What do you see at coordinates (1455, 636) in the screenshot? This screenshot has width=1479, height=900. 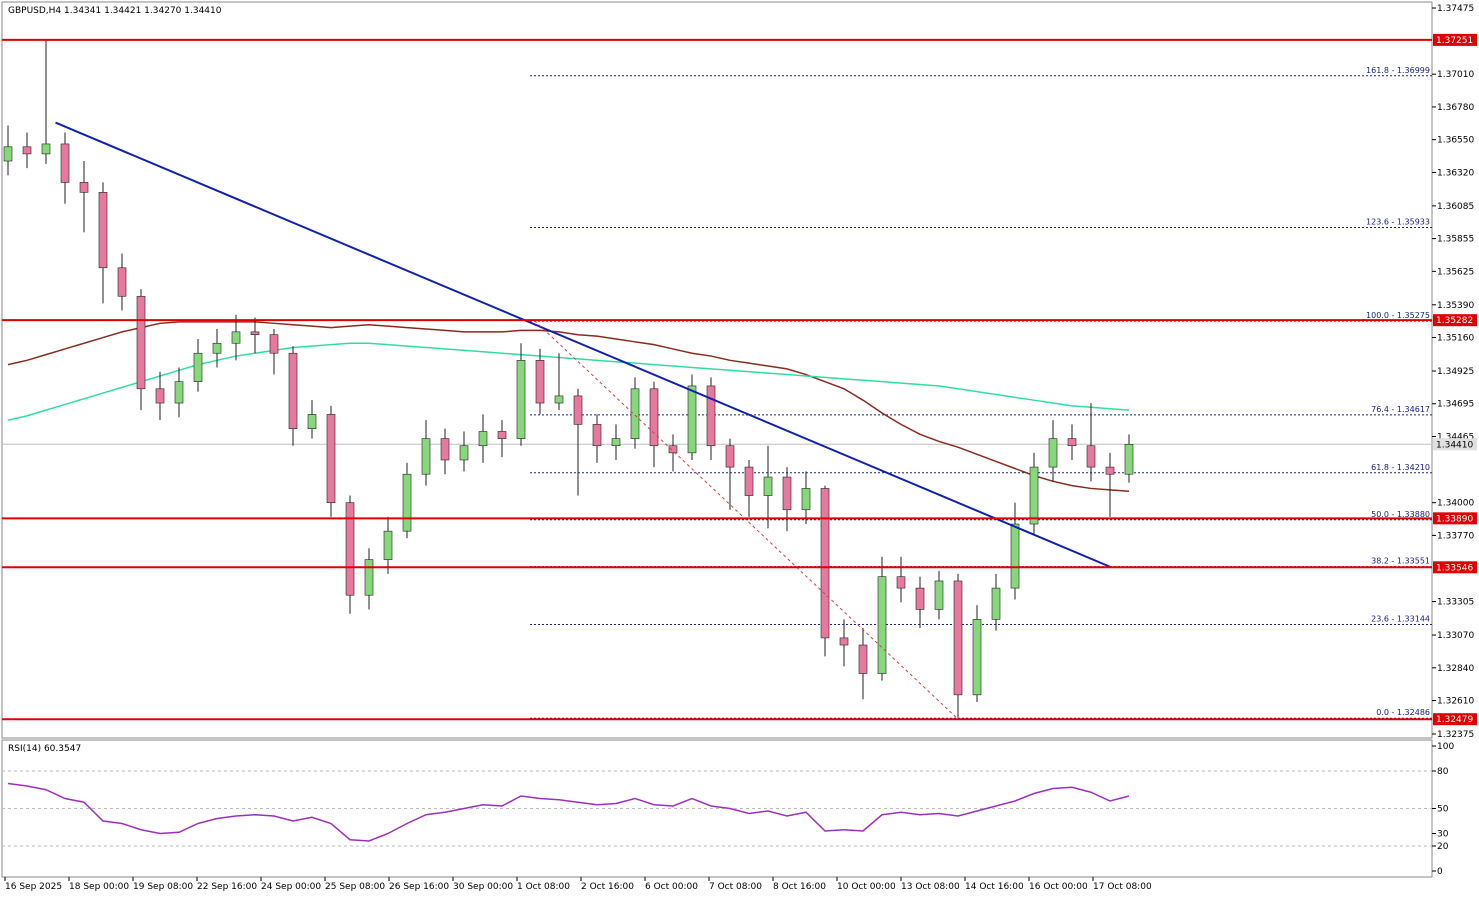 I see `y-tick-label: 1.33070` at bounding box center [1455, 636].